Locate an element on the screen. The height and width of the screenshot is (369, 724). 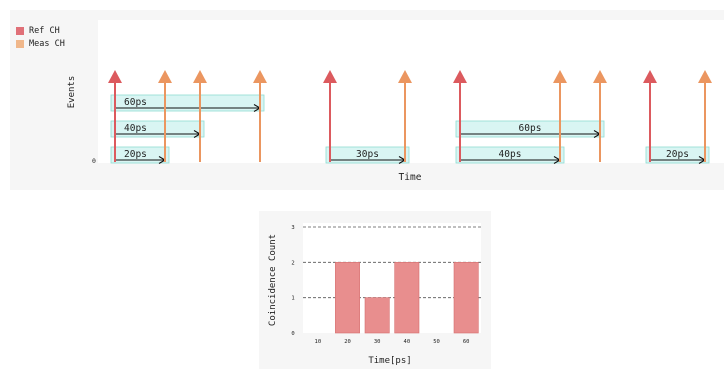
hist-y-tick-label: 2 is located at coordinates (292, 263).